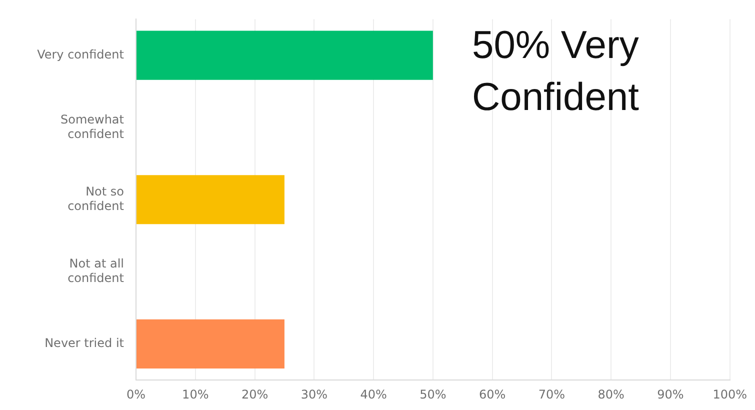 The image size is (755, 410). What do you see at coordinates (730, 394) in the screenshot?
I see `x-tick-label: 100%` at bounding box center [730, 394].